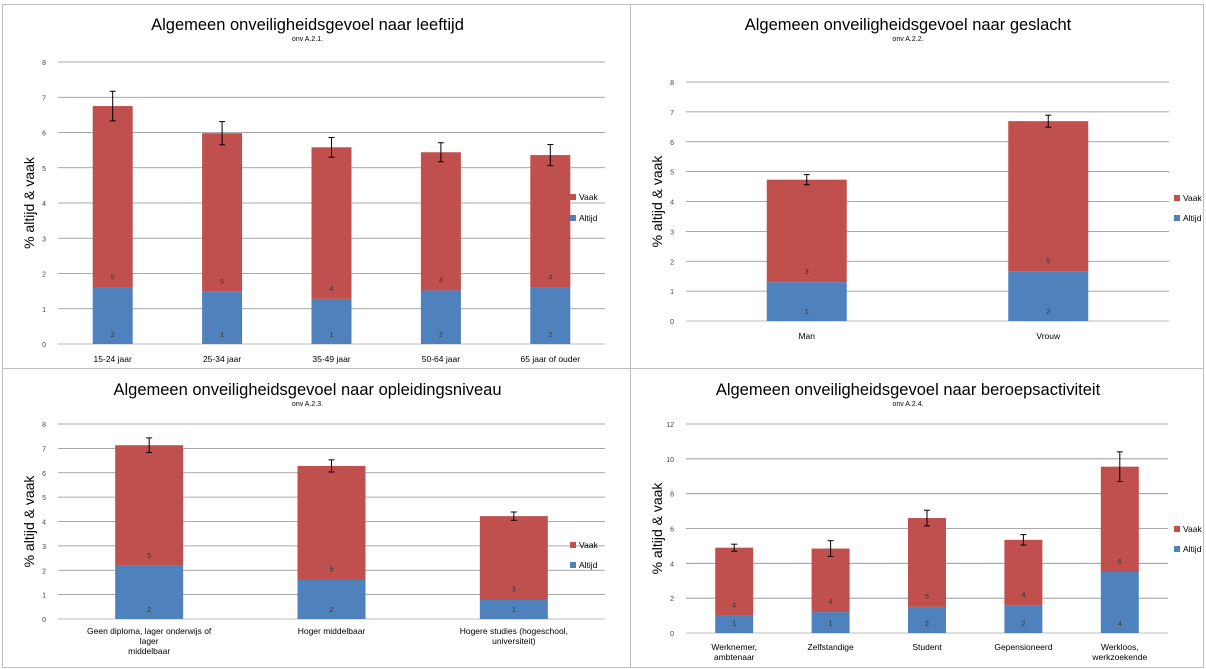 The width and height of the screenshot is (1206, 669). Describe the element at coordinates (1120, 562) in the screenshot. I see `data-label: 6` at that location.